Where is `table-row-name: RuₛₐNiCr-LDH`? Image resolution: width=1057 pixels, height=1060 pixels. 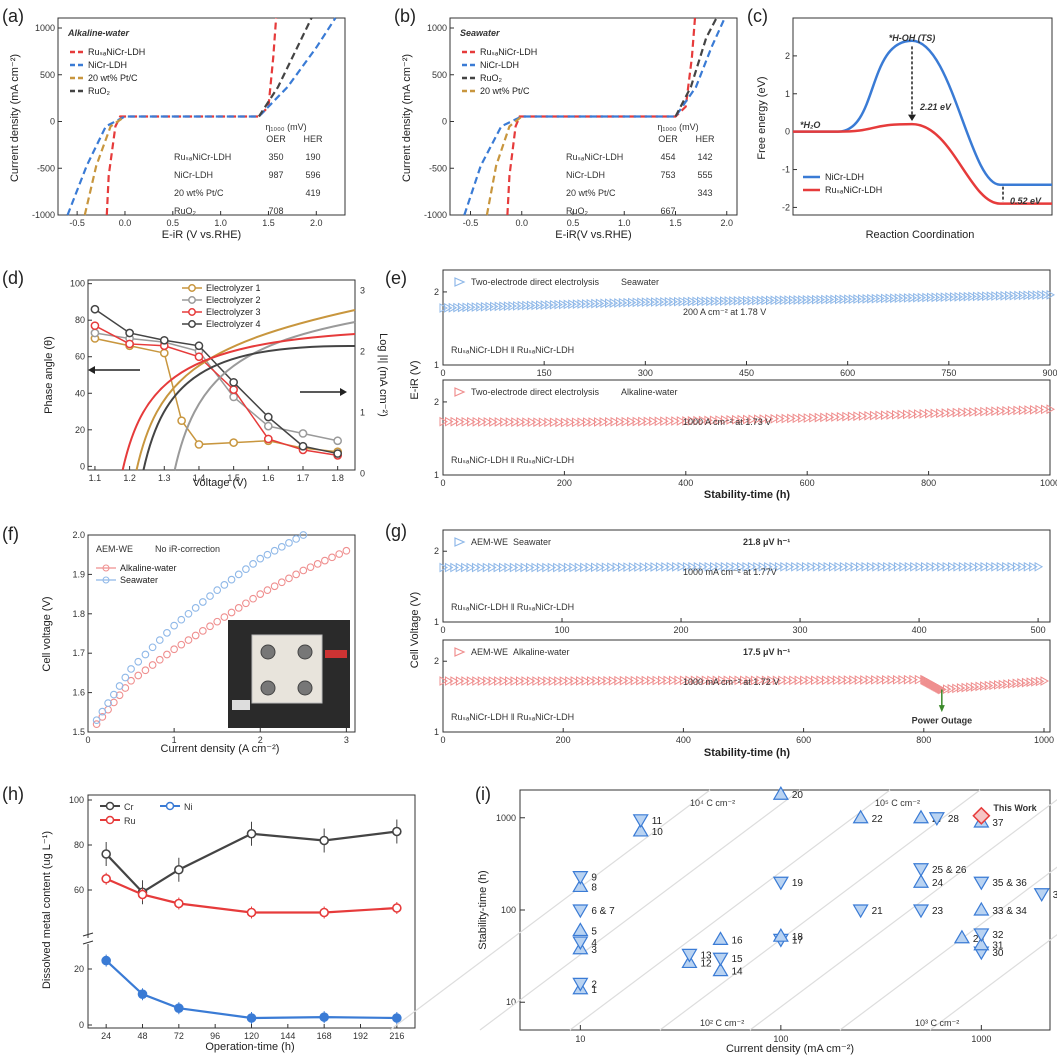 table-row-name: RuₛₐNiCr-LDH is located at coordinates (202, 157).